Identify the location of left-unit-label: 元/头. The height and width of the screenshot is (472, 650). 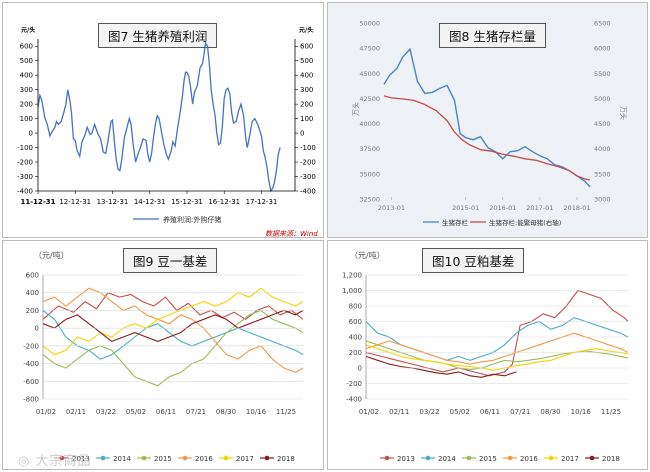
(28, 30).